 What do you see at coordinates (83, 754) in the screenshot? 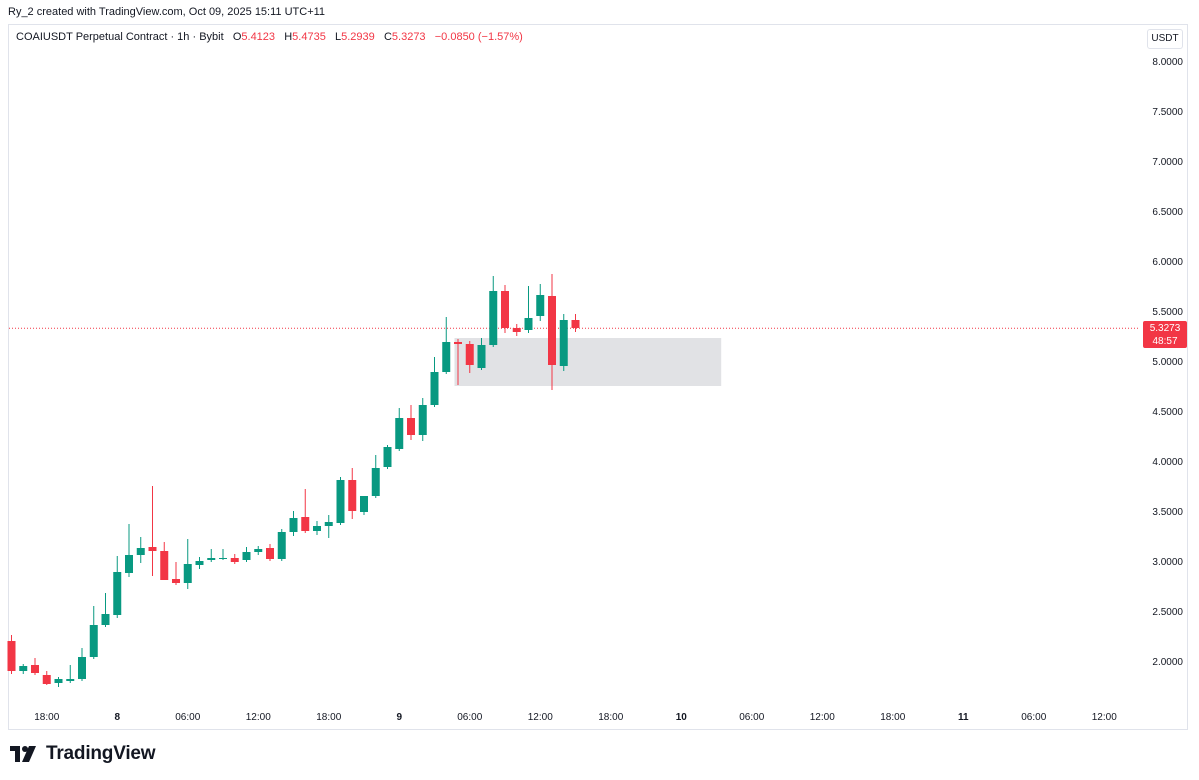
I see `tradingview-logo: TradingView` at bounding box center [83, 754].